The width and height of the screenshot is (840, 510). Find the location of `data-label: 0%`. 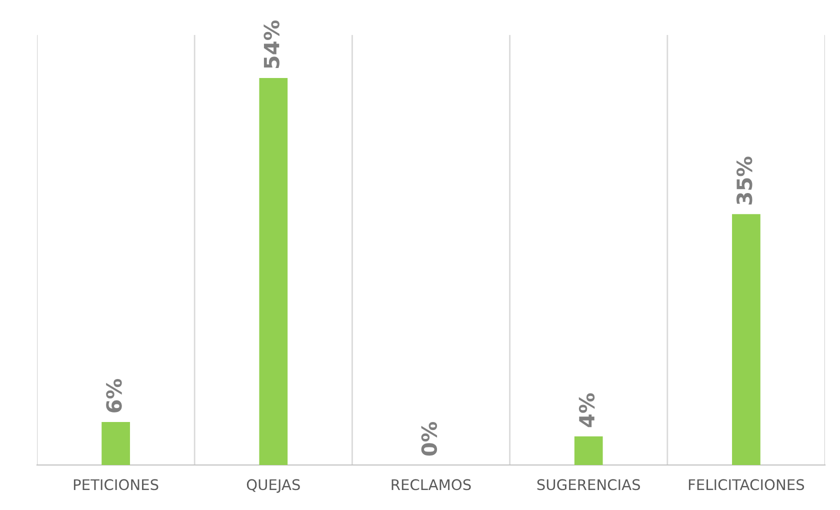

data-label: 0% is located at coordinates (429, 439).